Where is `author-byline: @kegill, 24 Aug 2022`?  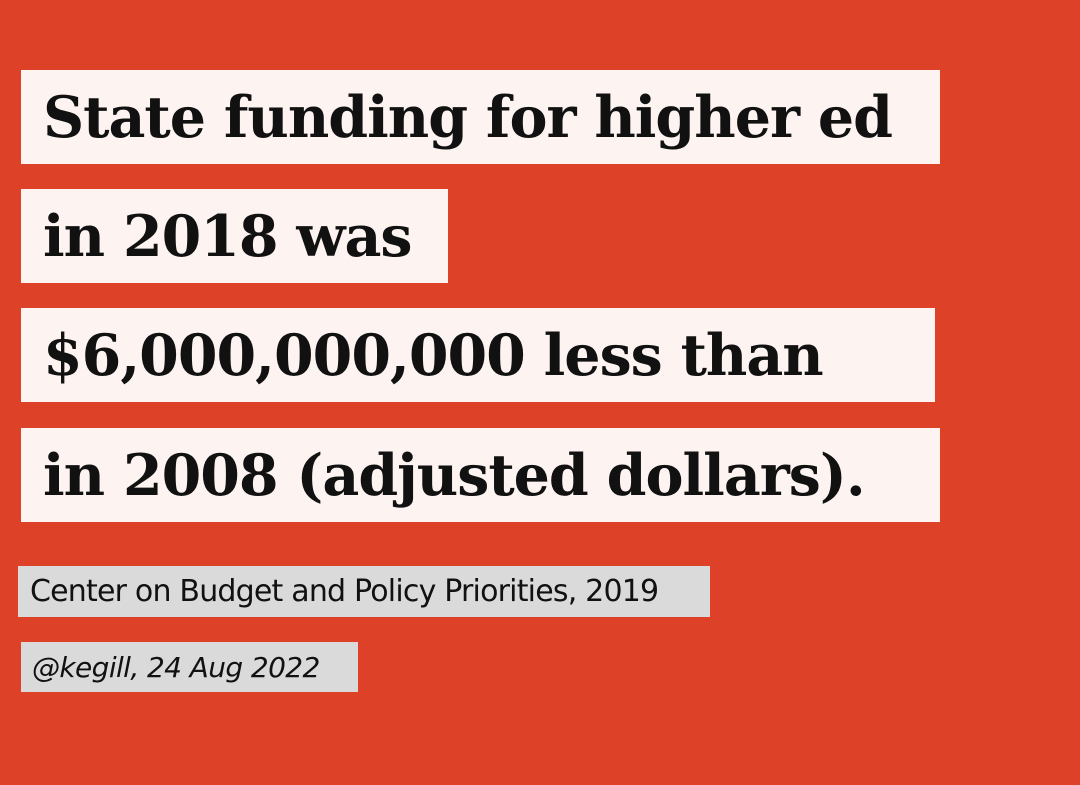
author-byline: @kegill, 24 Aug 2022 is located at coordinates (189, 667).